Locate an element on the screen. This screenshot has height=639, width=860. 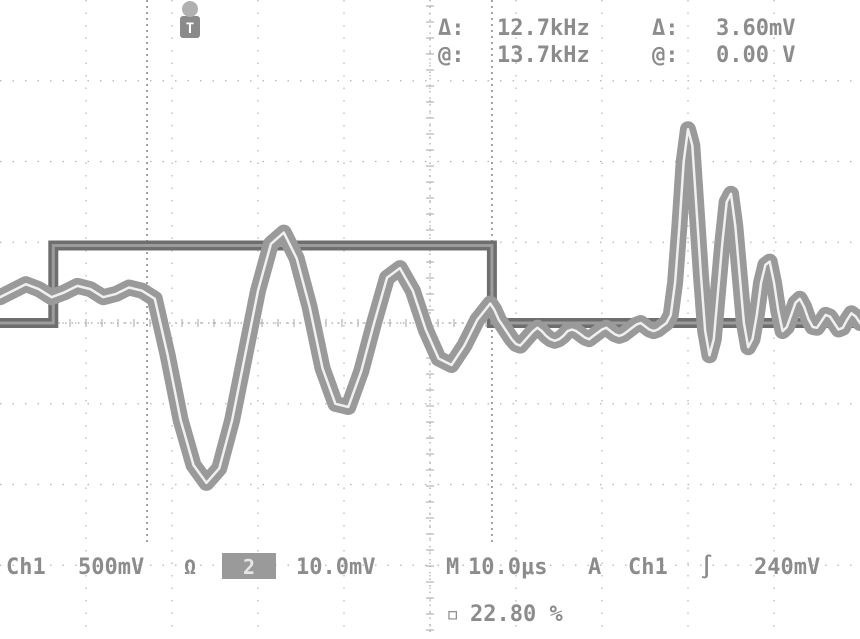
ch2-scale: 10.0mV is located at coordinates (335, 567).